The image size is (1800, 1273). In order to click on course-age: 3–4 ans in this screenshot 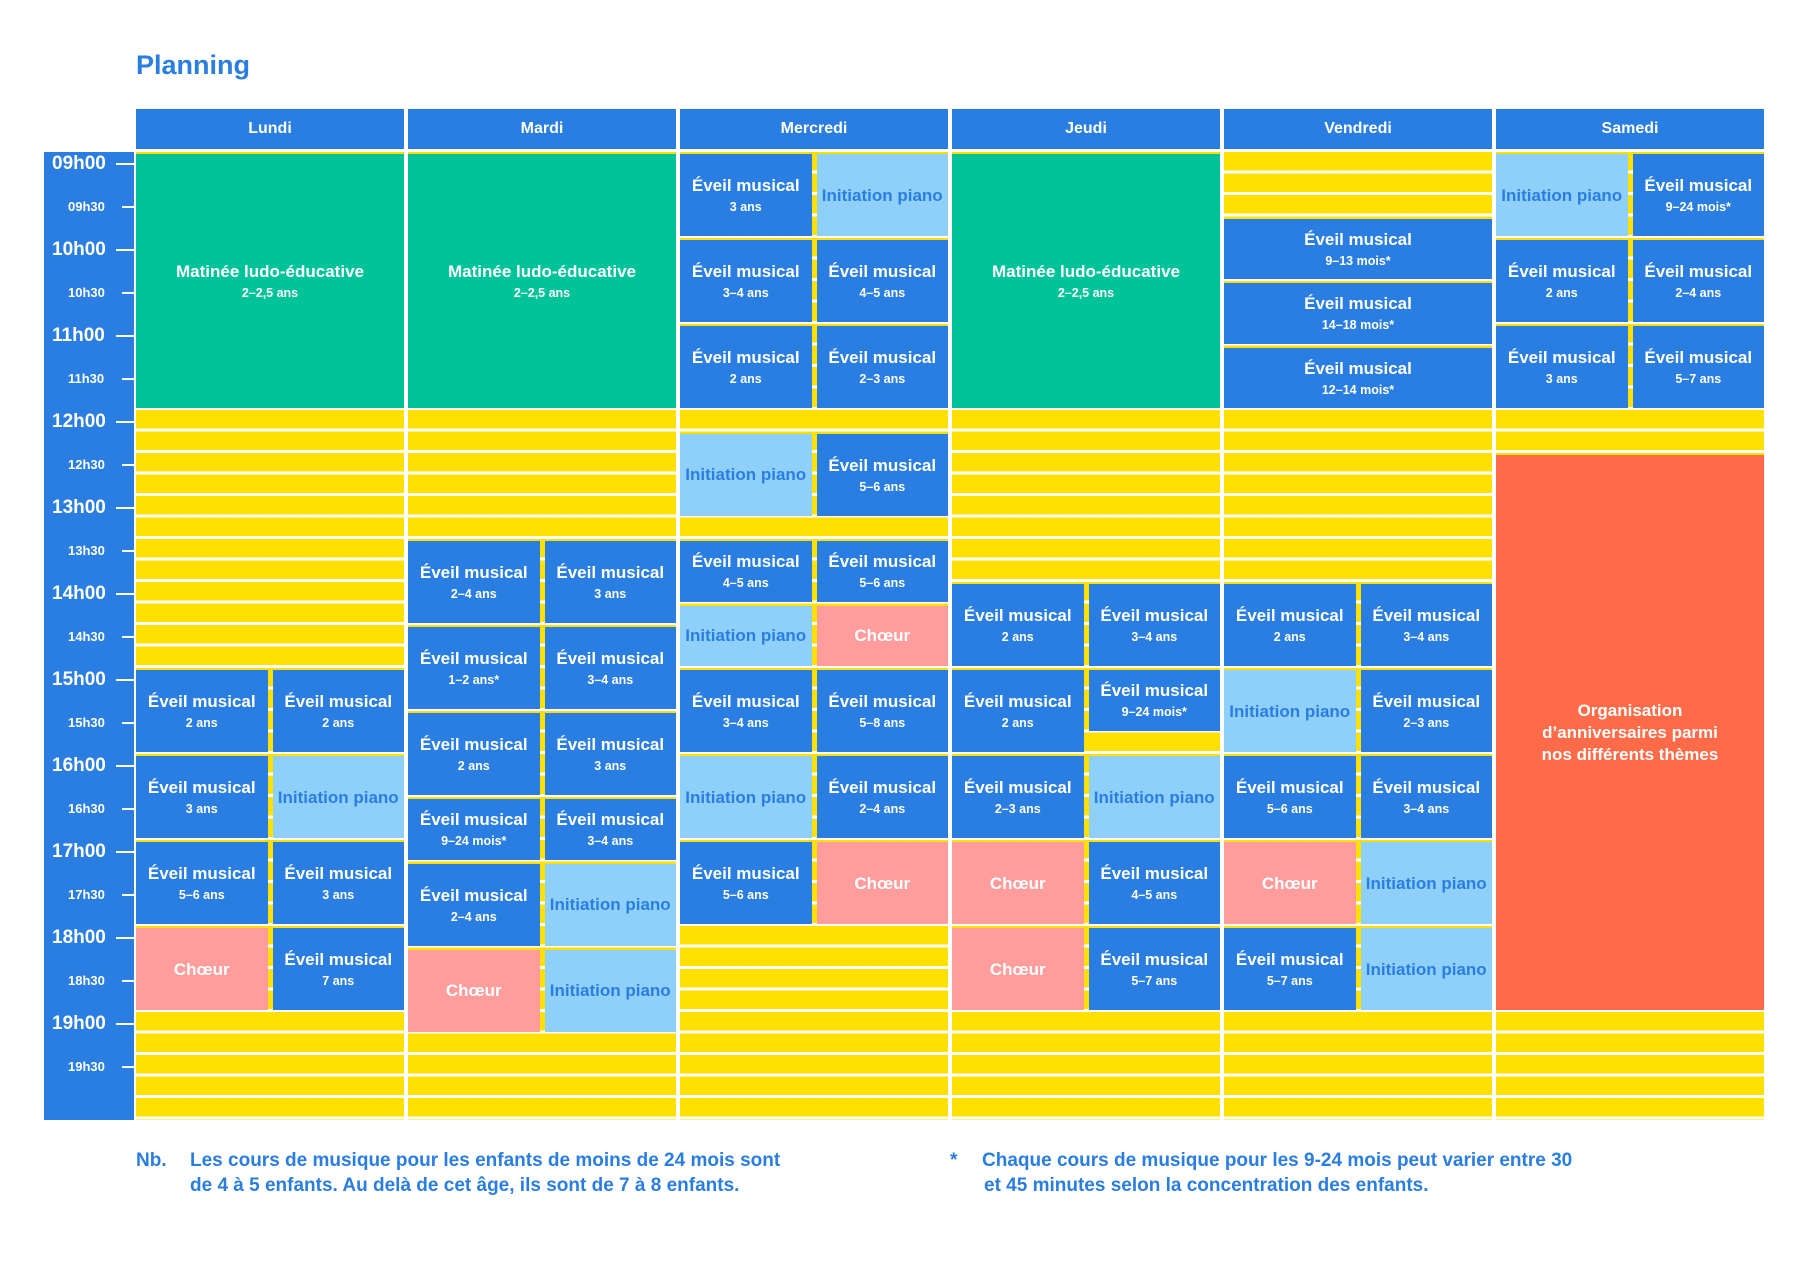, I will do `click(610, 841)`.